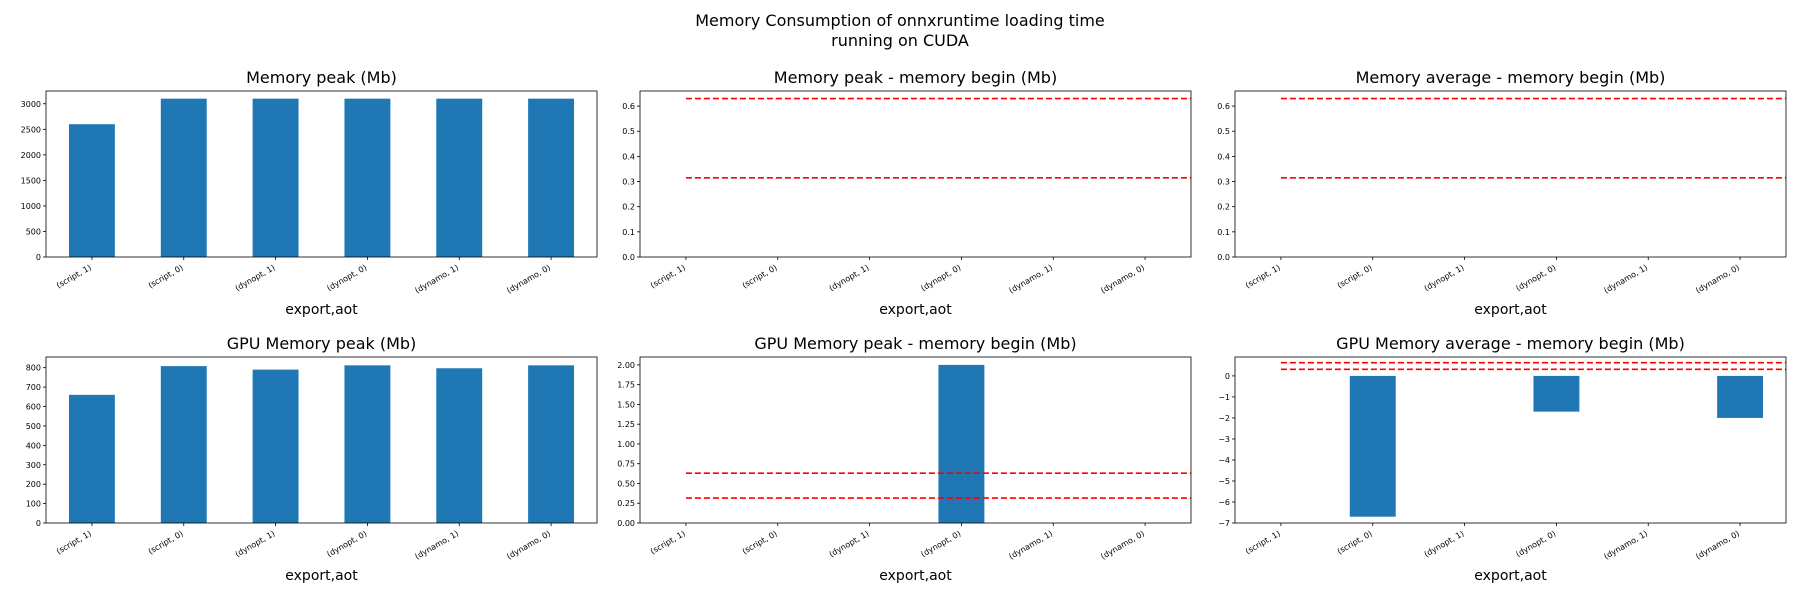  Describe the element at coordinates (1224, 439) in the screenshot. I see `y-tick-label: −3` at that location.